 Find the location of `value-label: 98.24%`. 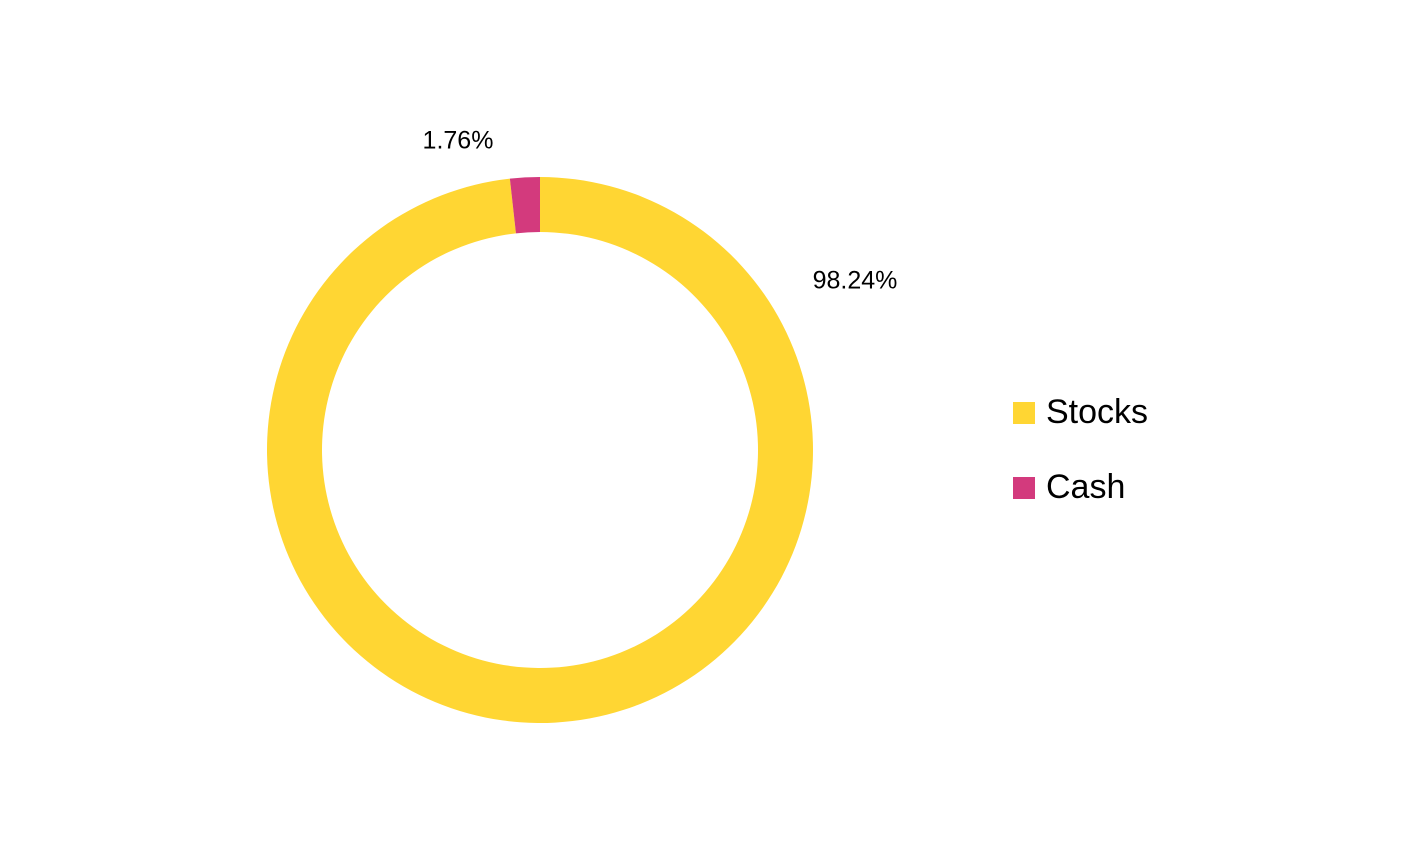

value-label: 98.24% is located at coordinates (855, 281).